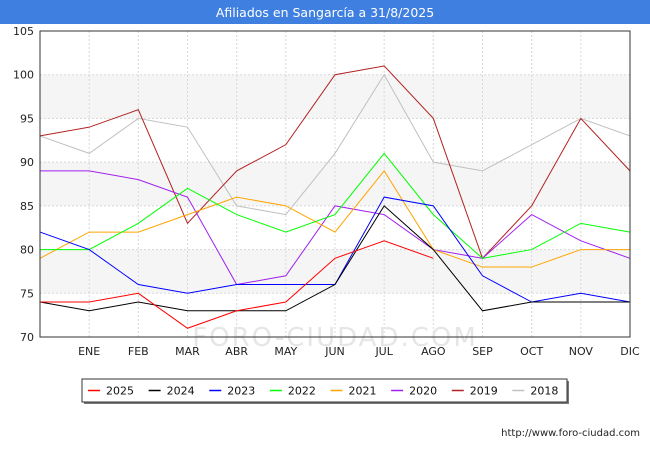 This screenshot has width=650, height=450. What do you see at coordinates (237, 284) in the screenshot?
I see `series-line-2025` at bounding box center [237, 284].